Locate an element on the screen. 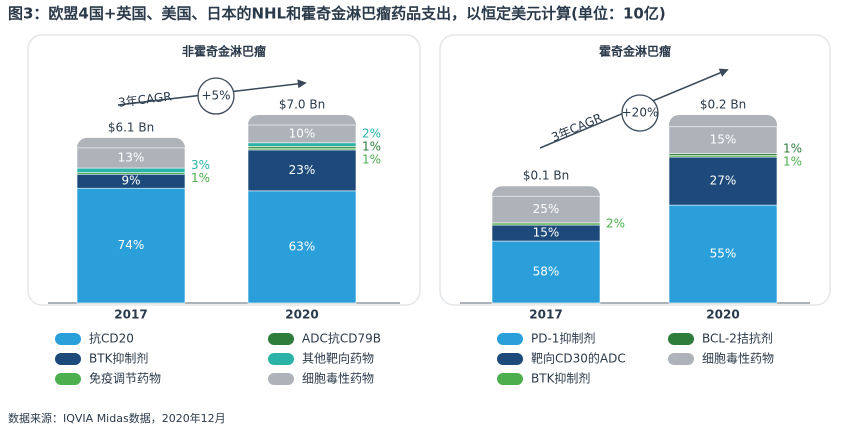 The image size is (846, 431). legend-label: 靶向CD30的ADC is located at coordinates (578, 358).